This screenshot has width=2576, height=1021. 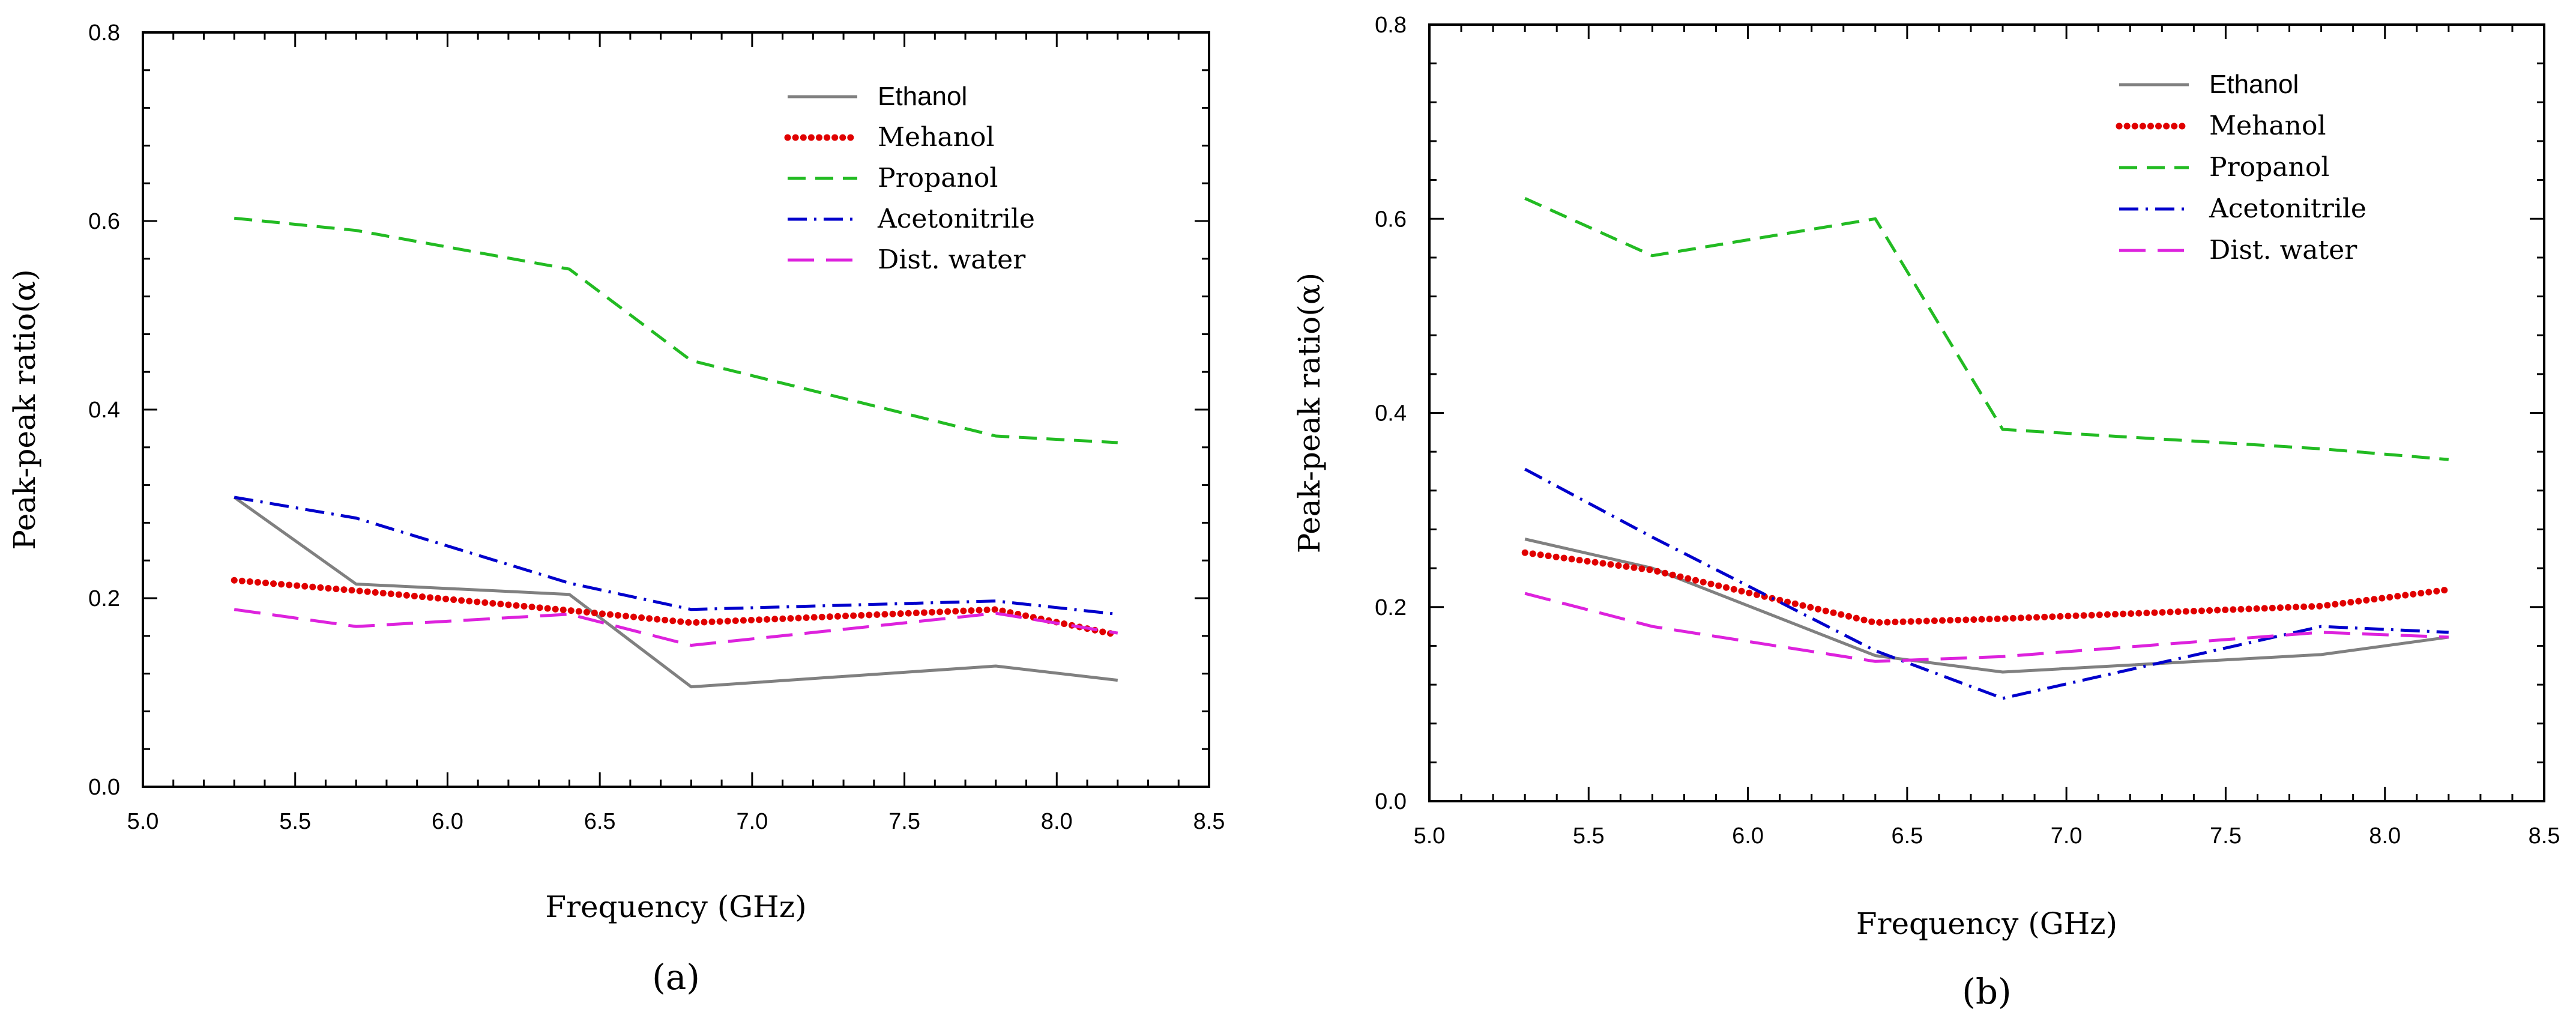 What do you see at coordinates (1986, 991) in the screenshot?
I see `panel-label: (b)` at bounding box center [1986, 991].